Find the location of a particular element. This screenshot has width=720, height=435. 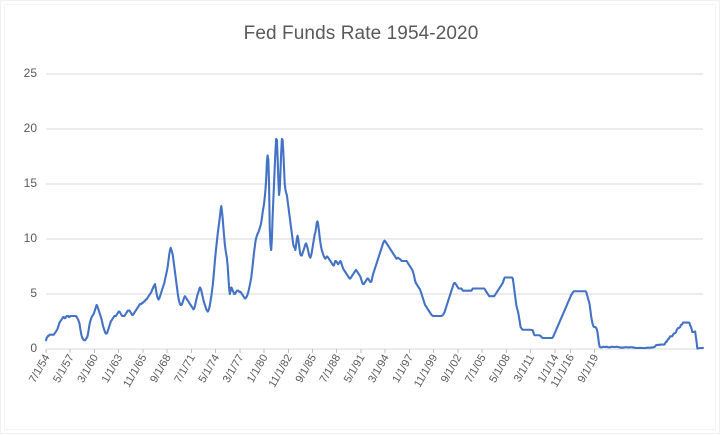

x-axis-tick-label: 7/1/54 is located at coordinates (40, 369).